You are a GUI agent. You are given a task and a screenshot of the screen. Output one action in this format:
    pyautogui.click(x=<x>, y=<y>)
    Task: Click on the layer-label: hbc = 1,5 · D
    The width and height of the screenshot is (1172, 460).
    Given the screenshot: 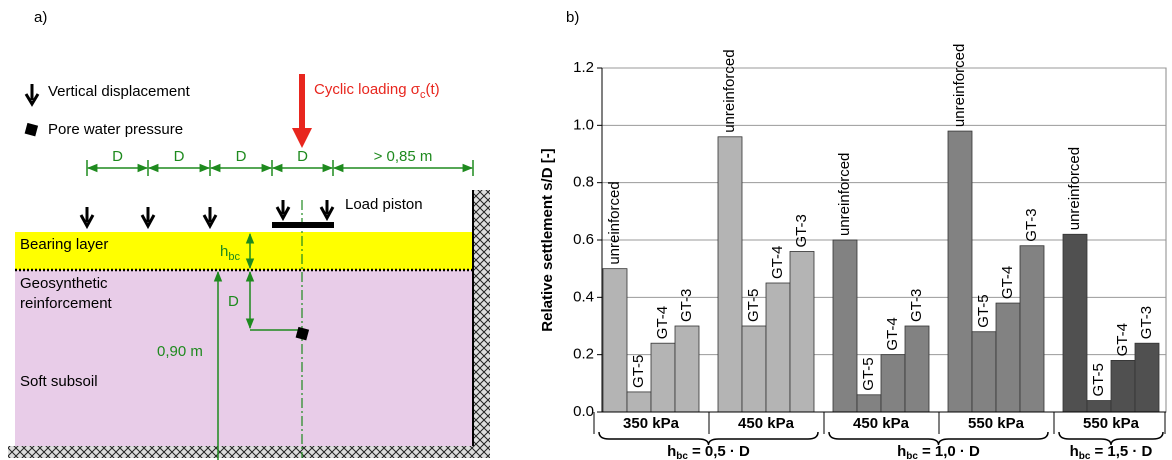 What is the action you would take?
    pyautogui.click(x=1111, y=451)
    